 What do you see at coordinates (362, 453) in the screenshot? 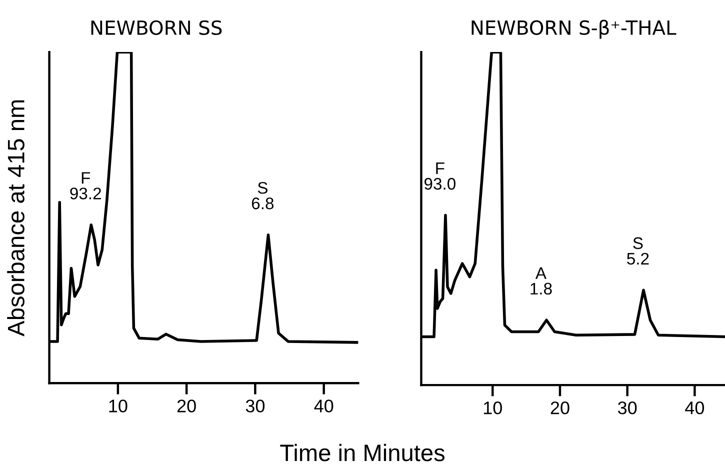
I see `x-axis-title: Time in Minutes` at bounding box center [362, 453].